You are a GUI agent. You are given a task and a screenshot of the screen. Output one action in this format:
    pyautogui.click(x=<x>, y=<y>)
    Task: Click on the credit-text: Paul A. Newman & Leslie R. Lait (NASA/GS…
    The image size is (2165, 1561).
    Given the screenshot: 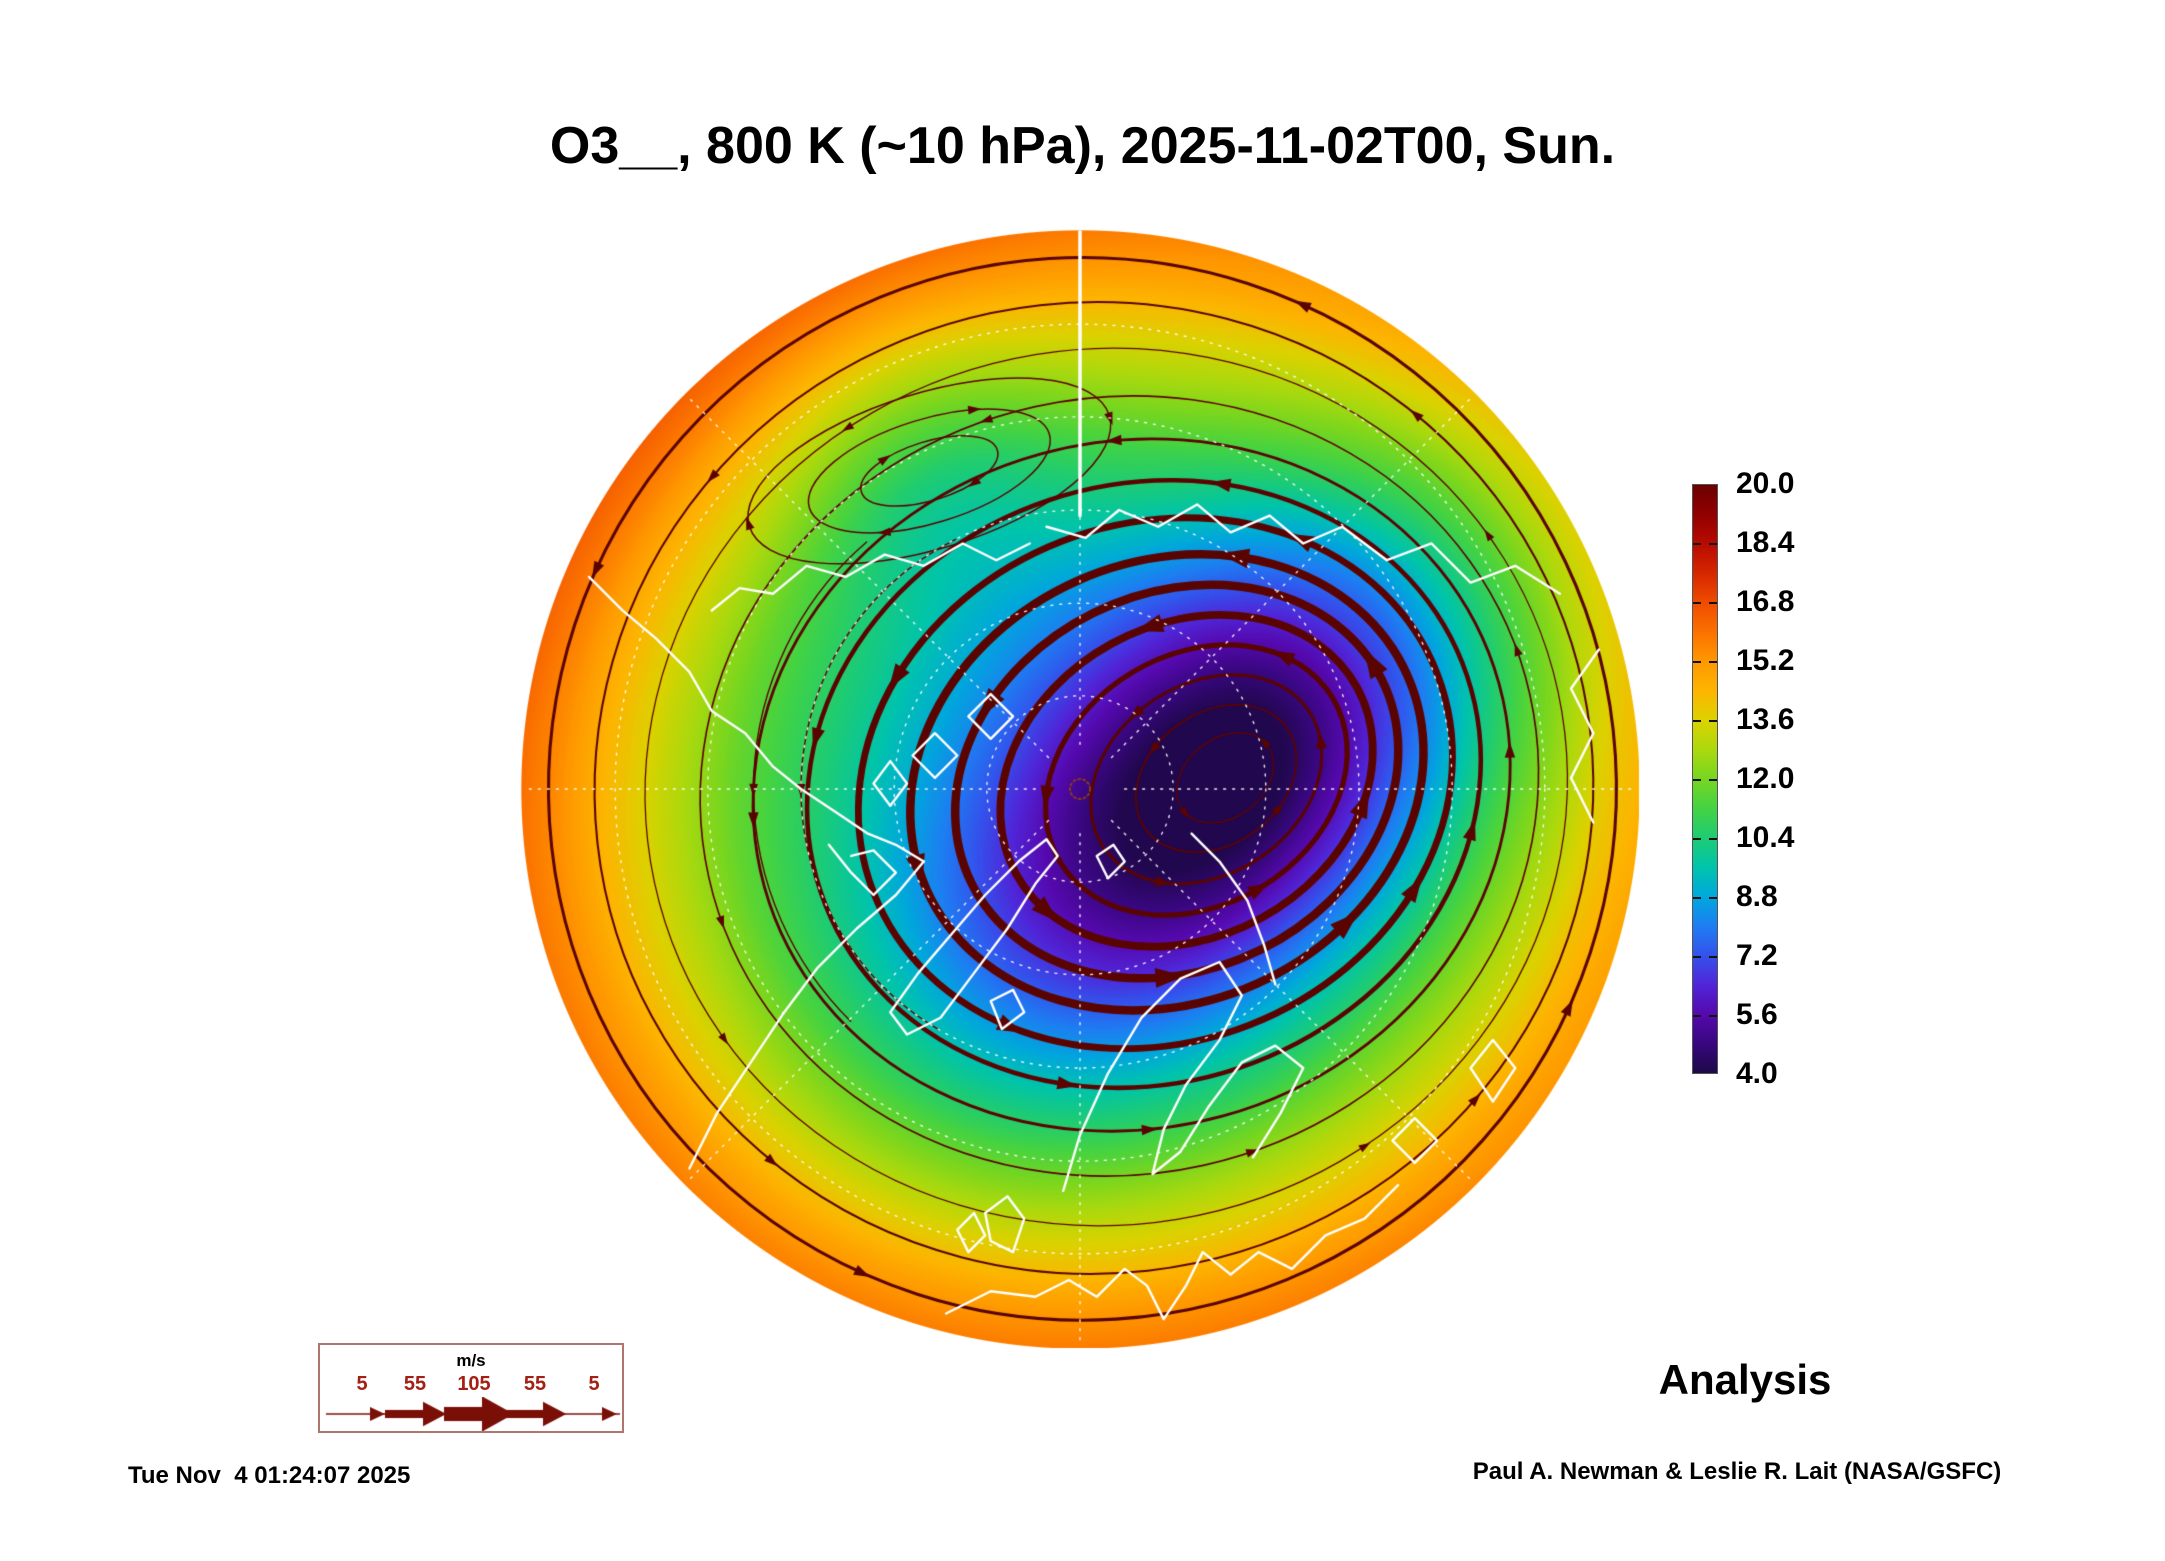 What is the action you would take?
    pyautogui.click(x=1737, y=1471)
    